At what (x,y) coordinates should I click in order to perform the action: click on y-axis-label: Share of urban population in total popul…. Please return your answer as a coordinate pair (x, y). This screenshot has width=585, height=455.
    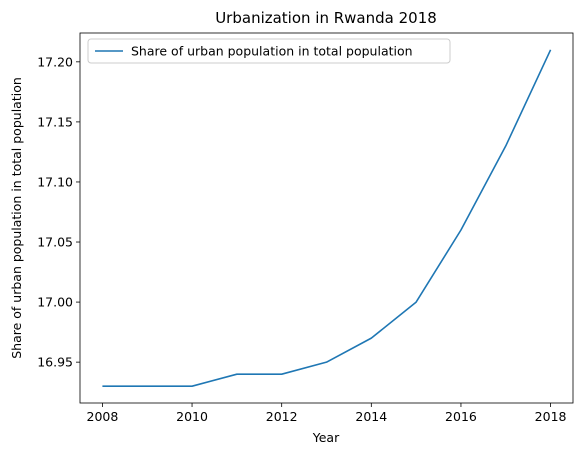
    Looking at the image, I should click on (16, 218).